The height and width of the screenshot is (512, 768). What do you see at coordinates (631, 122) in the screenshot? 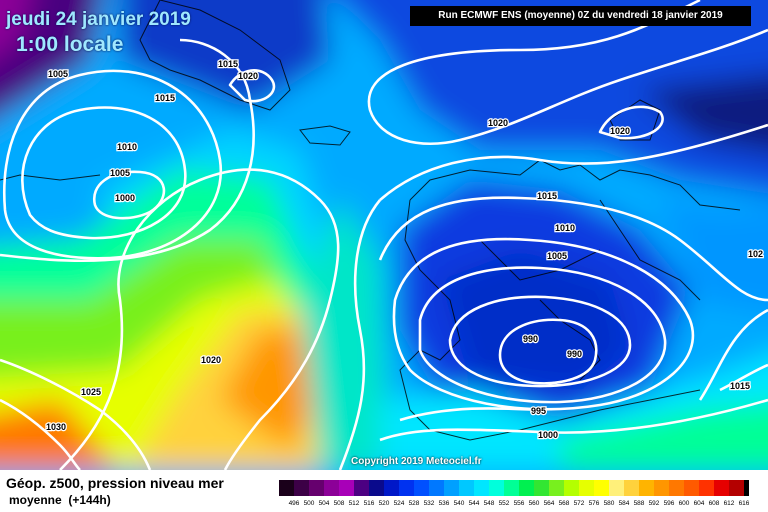
I see `isobar-1020-scandinavia` at bounding box center [631, 122].